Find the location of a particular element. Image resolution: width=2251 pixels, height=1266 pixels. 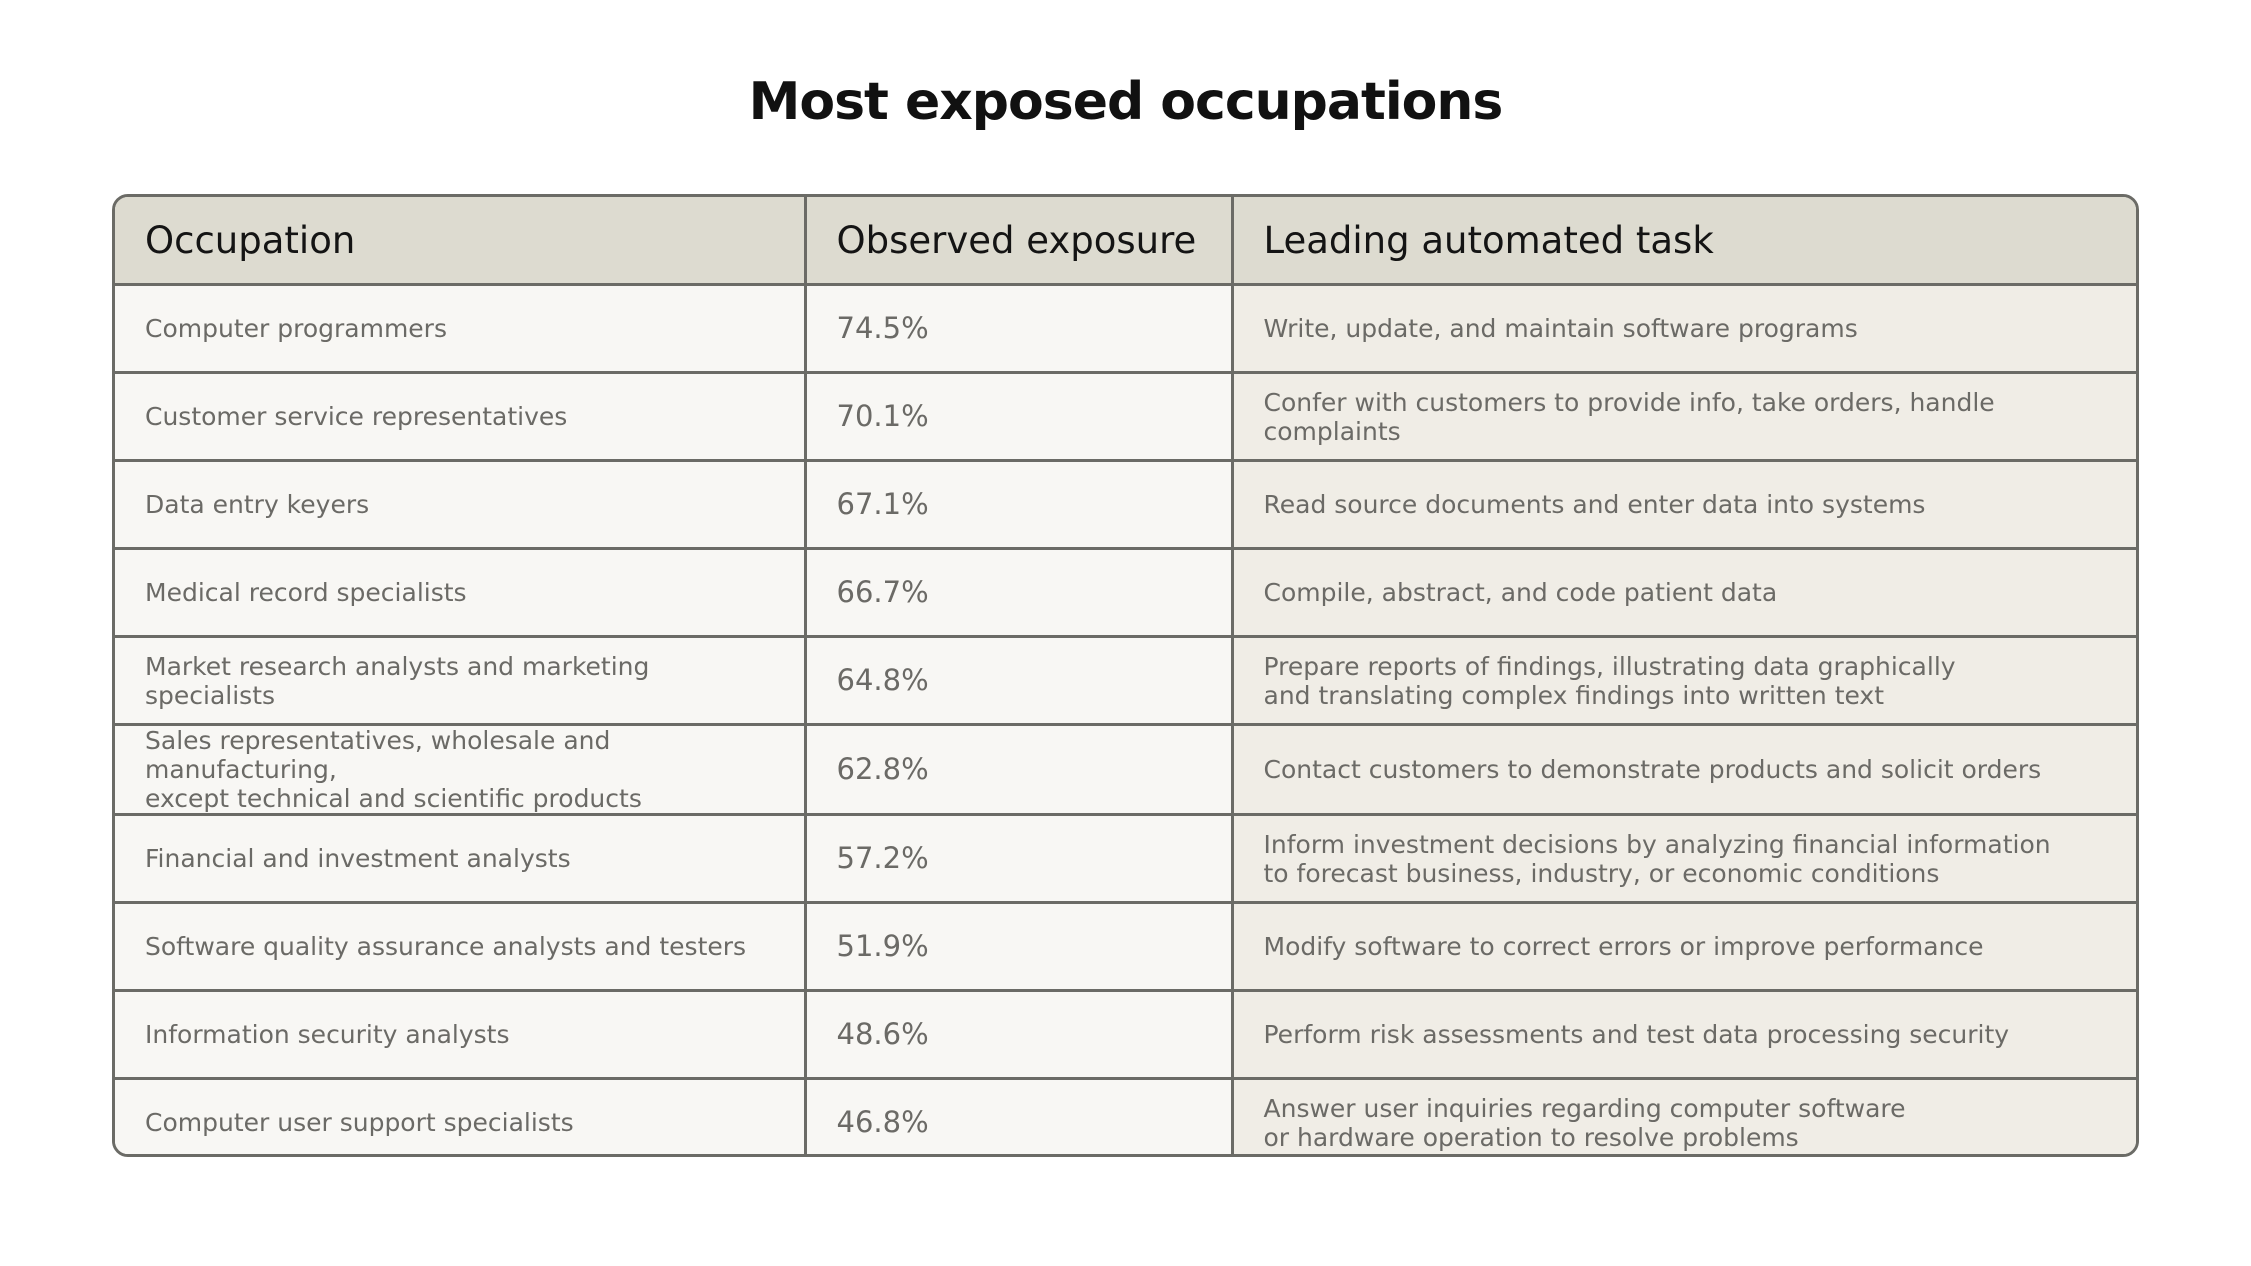

table-cell: Financial and investment analysts is located at coordinates (461, 859).